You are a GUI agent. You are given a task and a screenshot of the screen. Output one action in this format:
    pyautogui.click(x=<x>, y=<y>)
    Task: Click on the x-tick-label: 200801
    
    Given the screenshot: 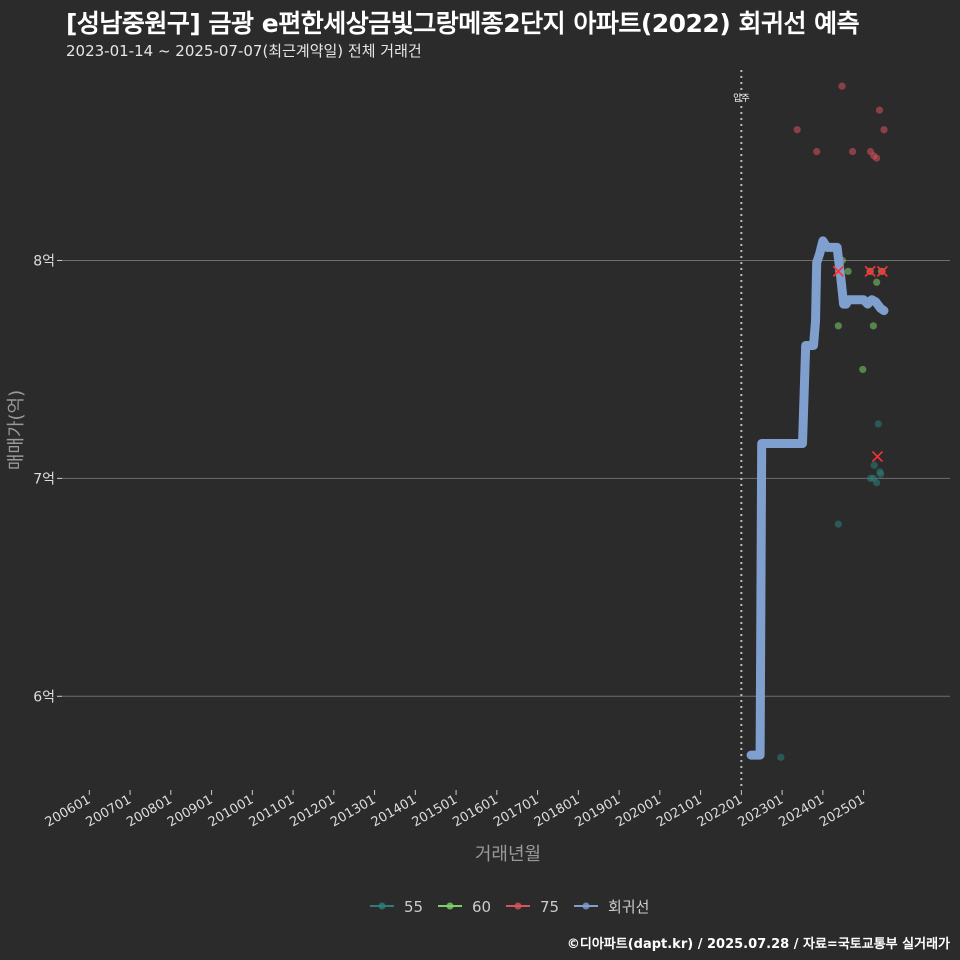 What is the action you would take?
    pyautogui.click(x=149, y=811)
    